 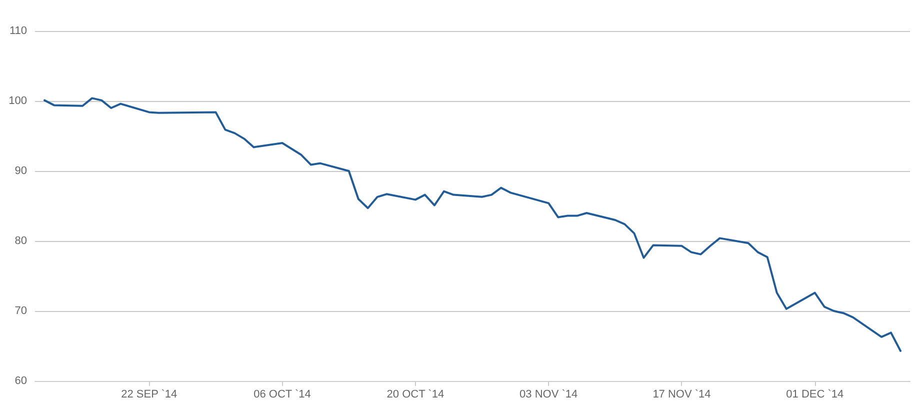 I want to click on y-tick-label: 110, so click(x=18, y=31).